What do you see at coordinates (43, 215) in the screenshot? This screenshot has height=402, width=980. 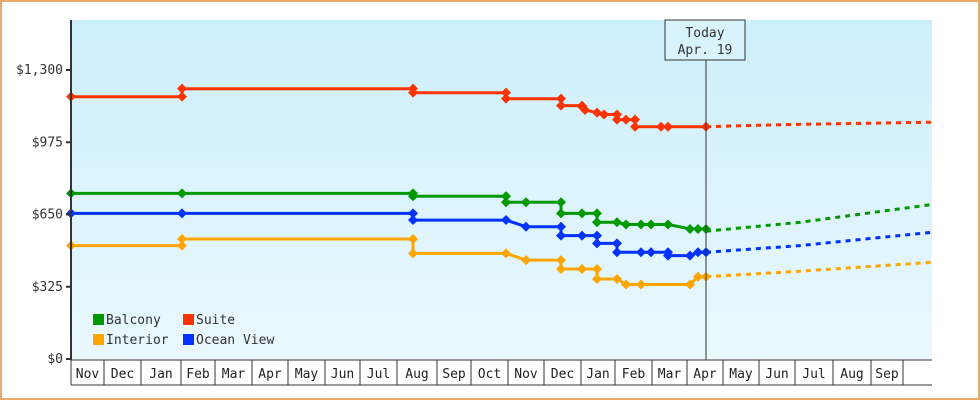 I see `y-axis-ticks: $0 $325 $650 $975 $1,300` at bounding box center [43, 215].